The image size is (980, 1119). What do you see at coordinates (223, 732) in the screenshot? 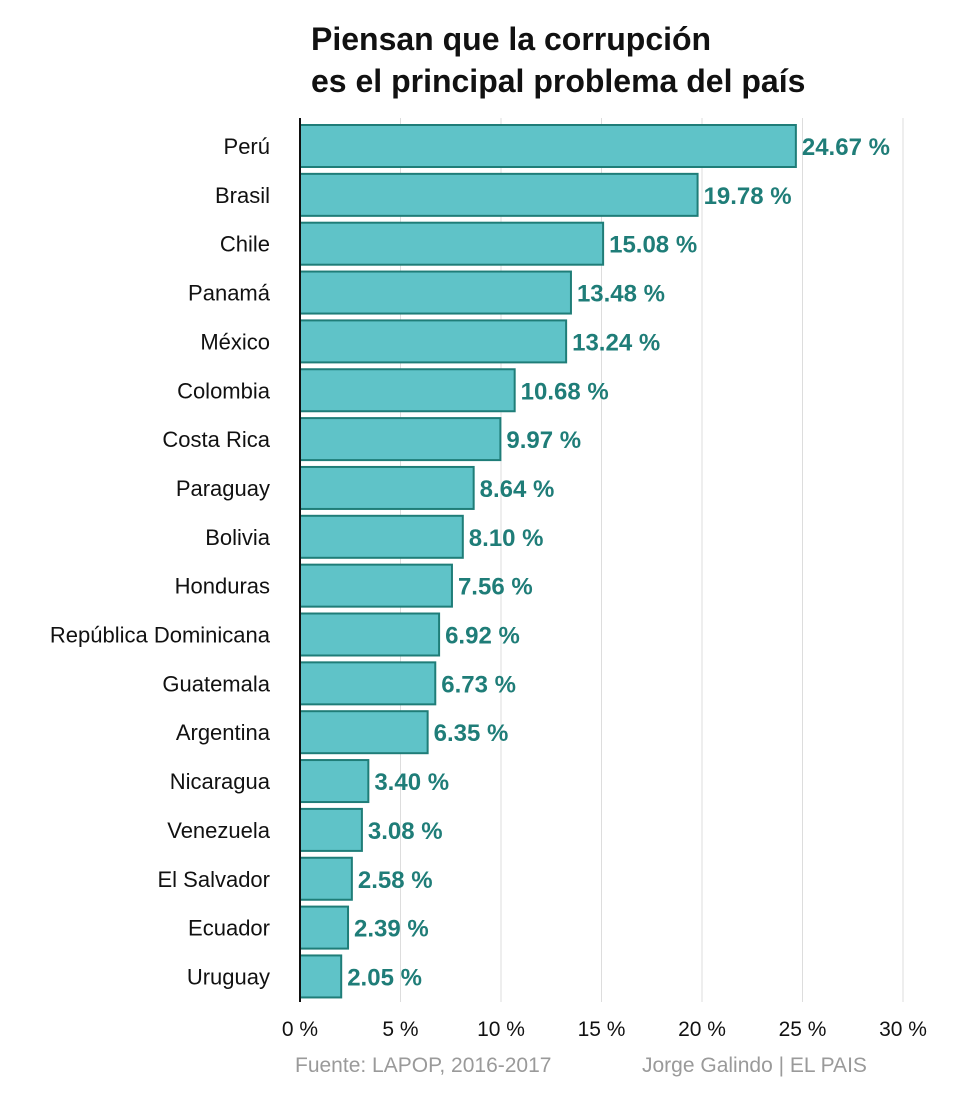
I see `category-label: Argentina` at bounding box center [223, 732].